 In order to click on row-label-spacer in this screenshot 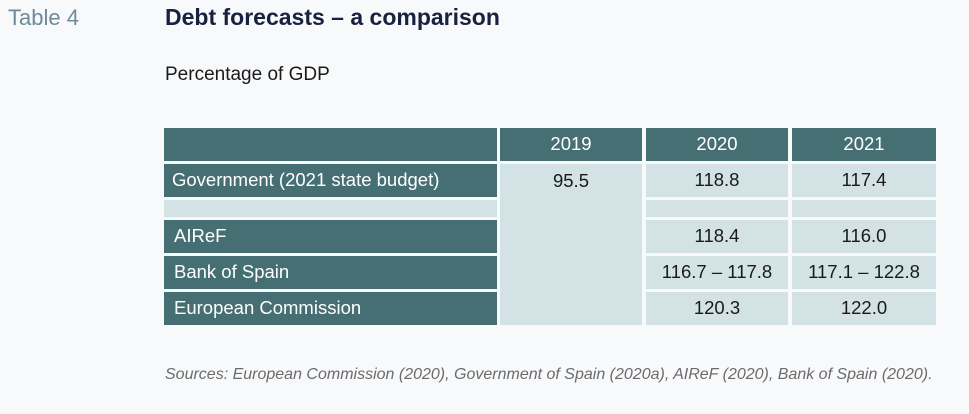, I will do `click(330, 208)`.